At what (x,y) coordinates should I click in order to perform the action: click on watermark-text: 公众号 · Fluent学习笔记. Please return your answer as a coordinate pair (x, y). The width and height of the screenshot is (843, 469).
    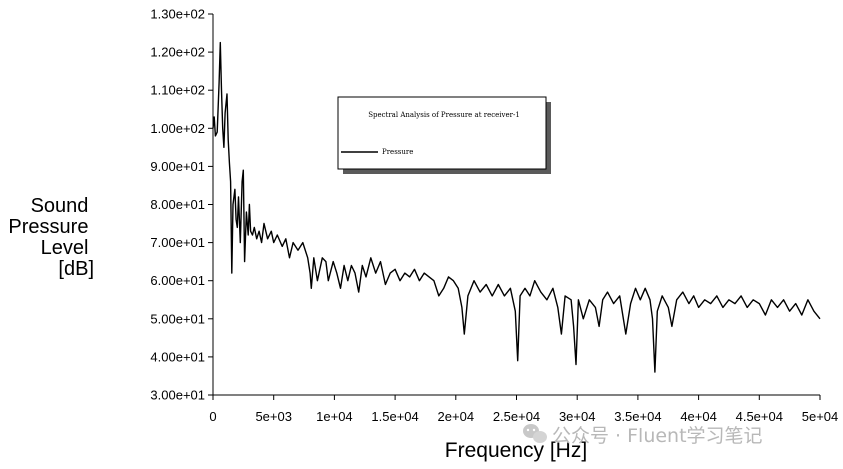
    Looking at the image, I should click on (657, 436).